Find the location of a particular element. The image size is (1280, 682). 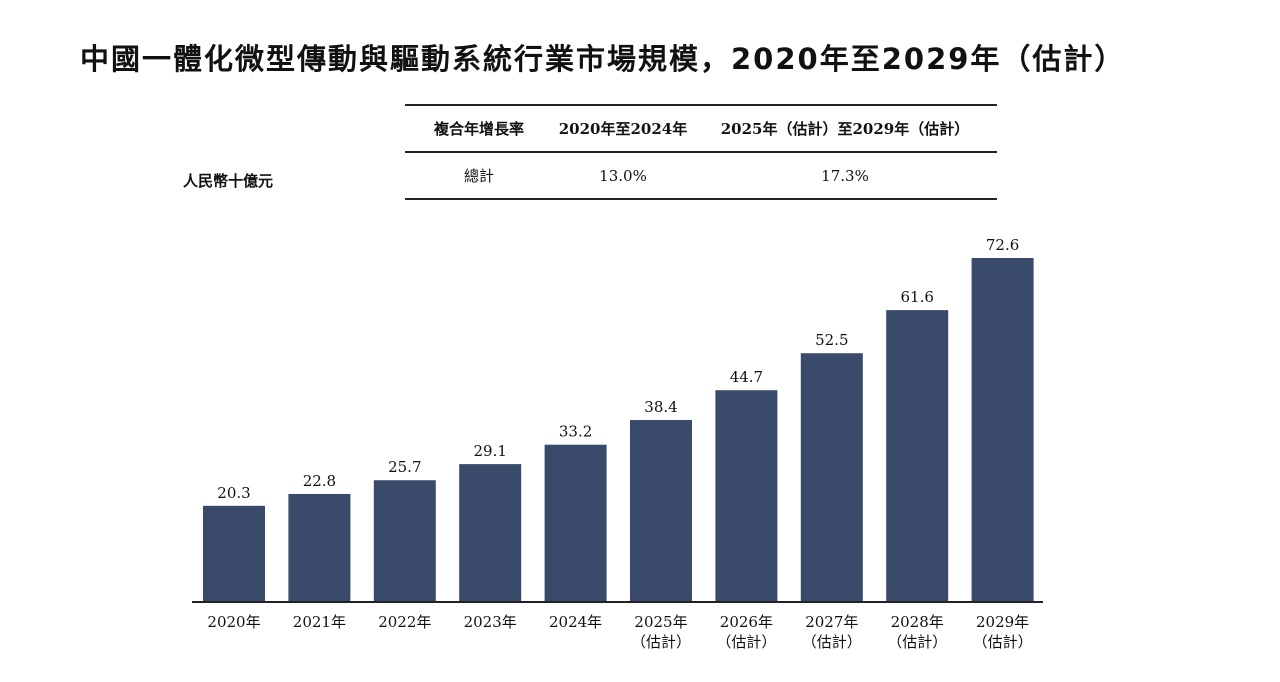

cagr-value-period-2: 17.3% is located at coordinates (845, 175).